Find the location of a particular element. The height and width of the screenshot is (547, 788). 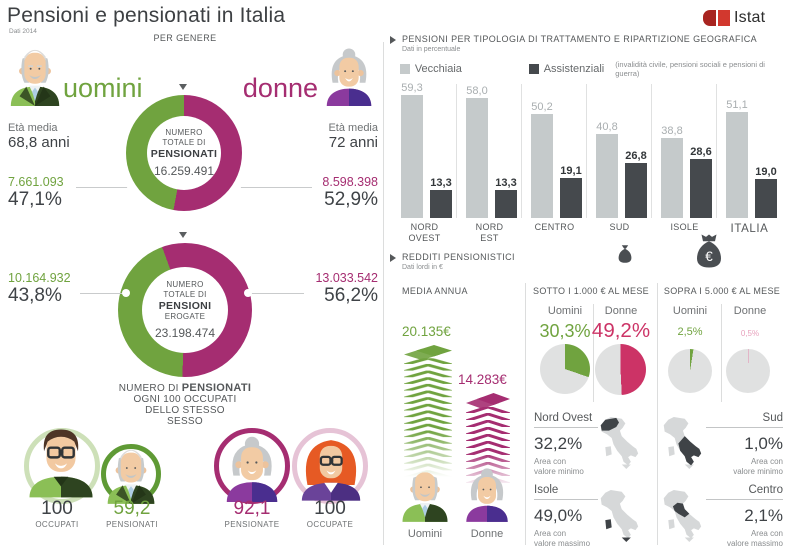

media-annua-heading: MEDIA ANNUA is located at coordinates (435, 291).